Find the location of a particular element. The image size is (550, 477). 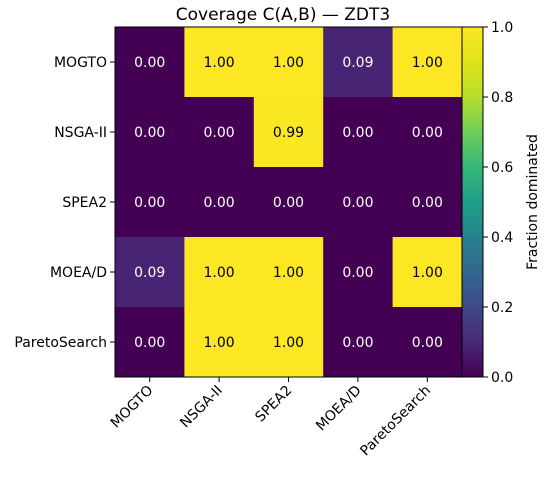

column-tick-label: MOGTO is located at coordinates (132, 407).